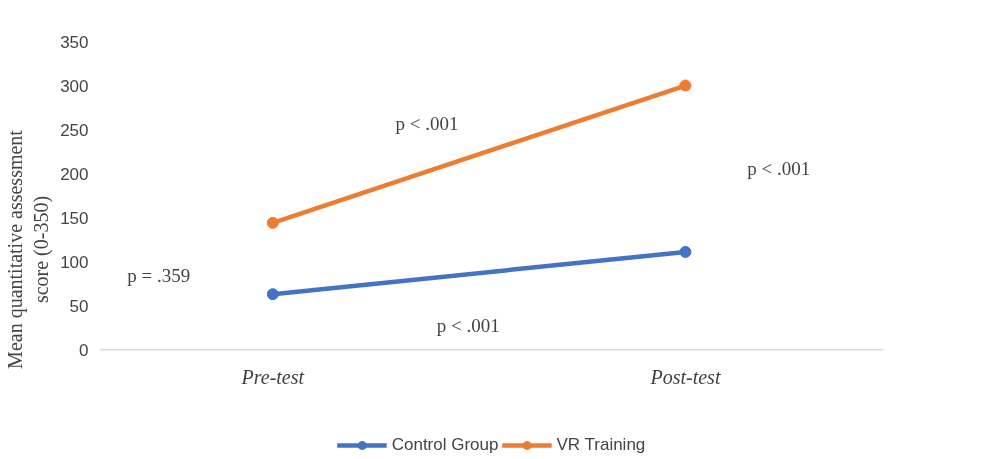  What do you see at coordinates (74, 174) in the screenshot?
I see `y-tick-label: 200` at bounding box center [74, 174].